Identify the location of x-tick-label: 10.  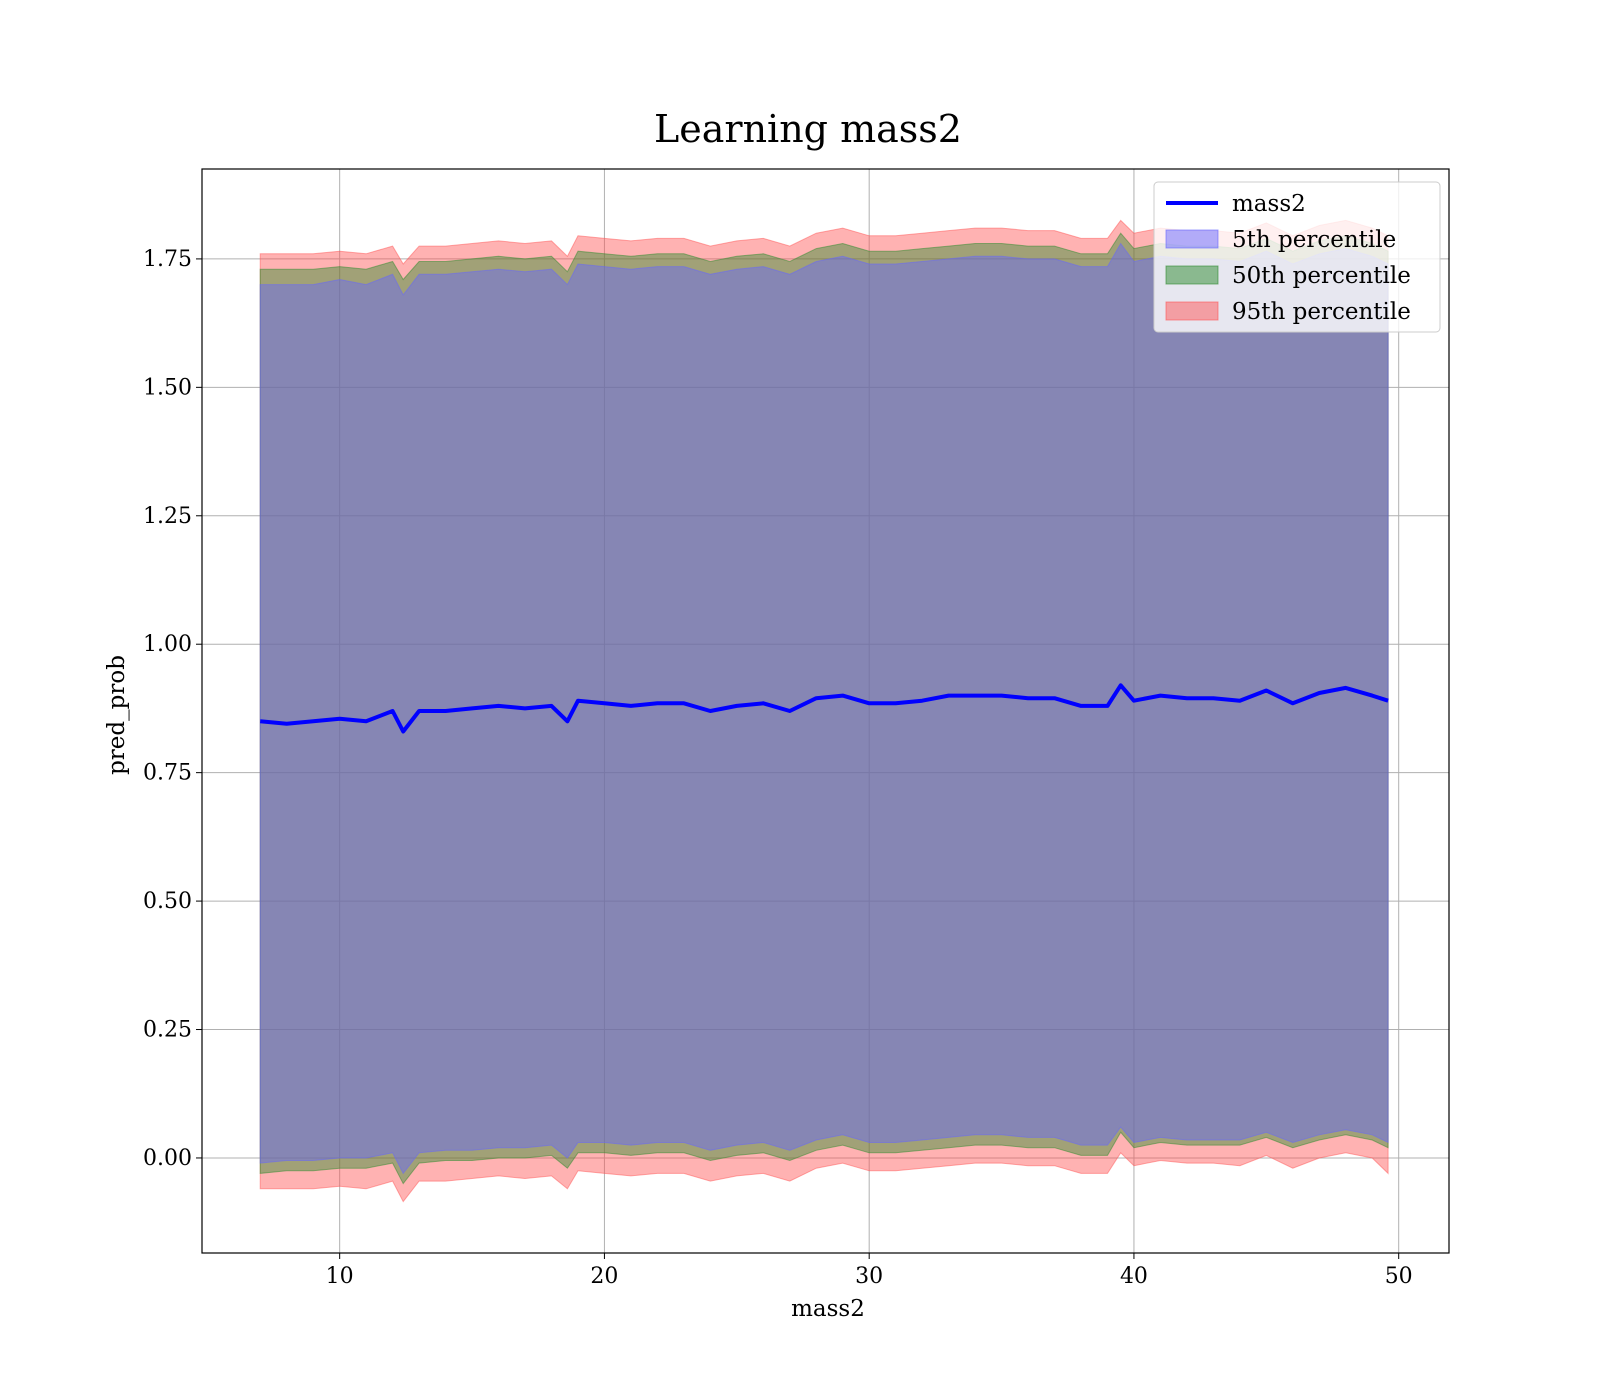
(340, 1276).